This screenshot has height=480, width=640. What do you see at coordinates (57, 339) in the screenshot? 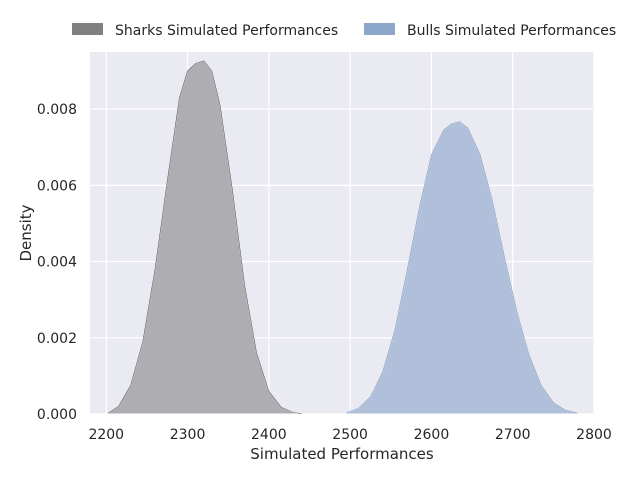
I see `y-tick-label: 0.002` at bounding box center [57, 339].